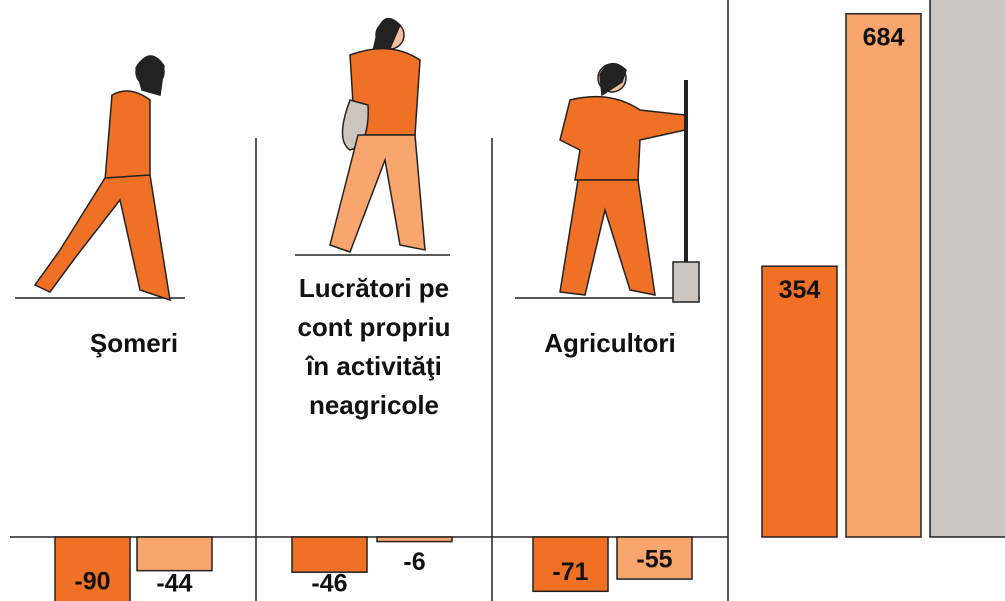 The width and height of the screenshot is (1005, 601). Describe the element at coordinates (329, 584) in the screenshot. I see `value-label: -46` at that location.